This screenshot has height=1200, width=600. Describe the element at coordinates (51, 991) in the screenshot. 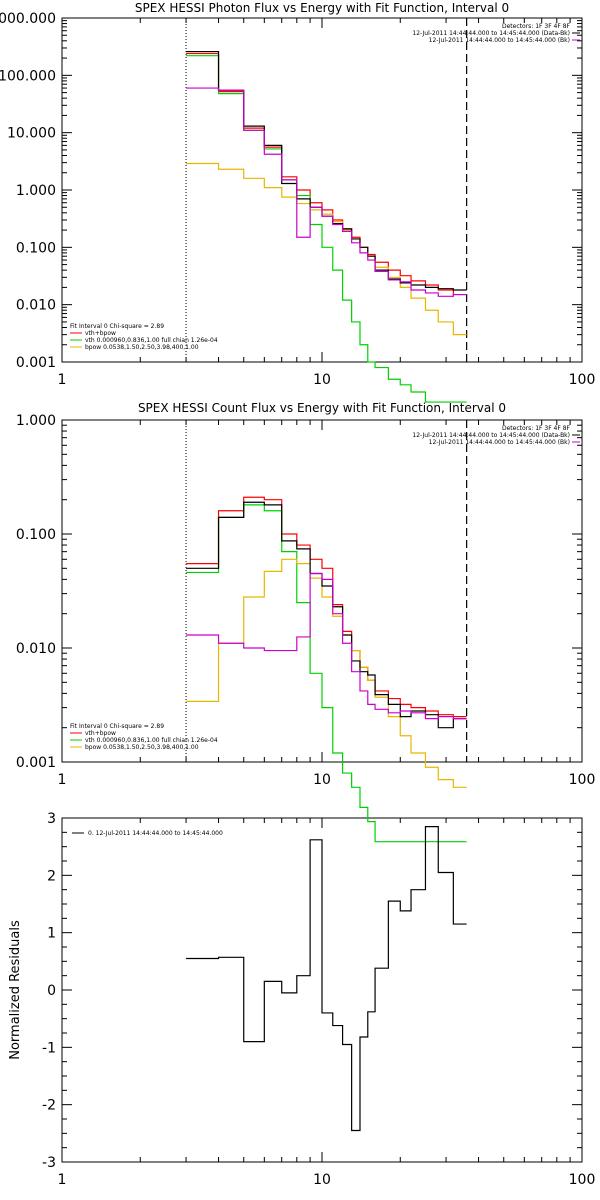

I see `y-tick-label: 0` at that location.